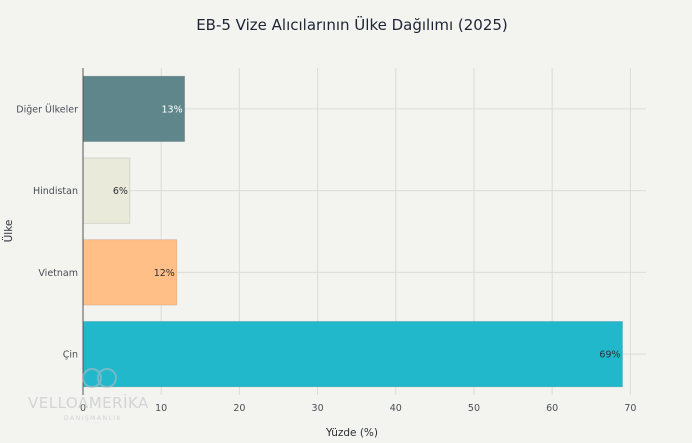 The image size is (692, 443). I want to click on watermark-logo: VELLOAMERİKA DANIŞMANLIK, so click(98, 395).